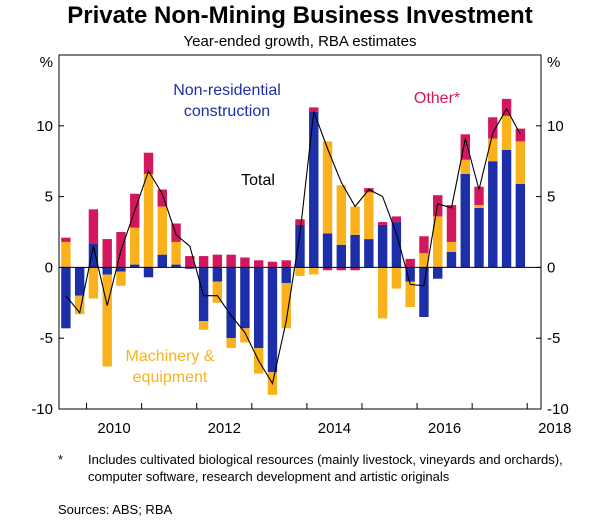  Describe the element at coordinates (258, 180) in the screenshot. I see `annotation-total: Total` at that location.